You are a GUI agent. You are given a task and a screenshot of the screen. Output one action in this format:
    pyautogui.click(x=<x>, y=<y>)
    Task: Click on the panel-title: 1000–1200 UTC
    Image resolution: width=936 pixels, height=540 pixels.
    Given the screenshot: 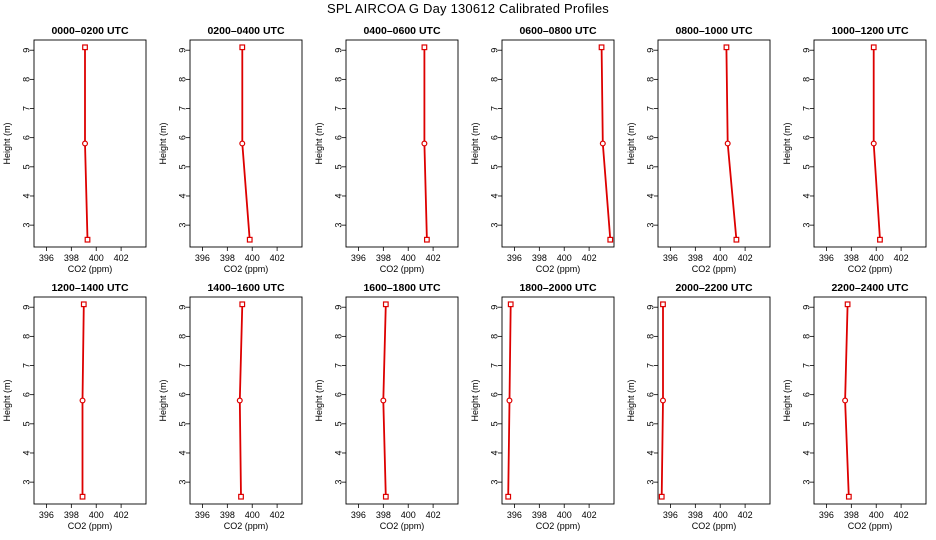 What is the action you would take?
    pyautogui.click(x=869, y=31)
    